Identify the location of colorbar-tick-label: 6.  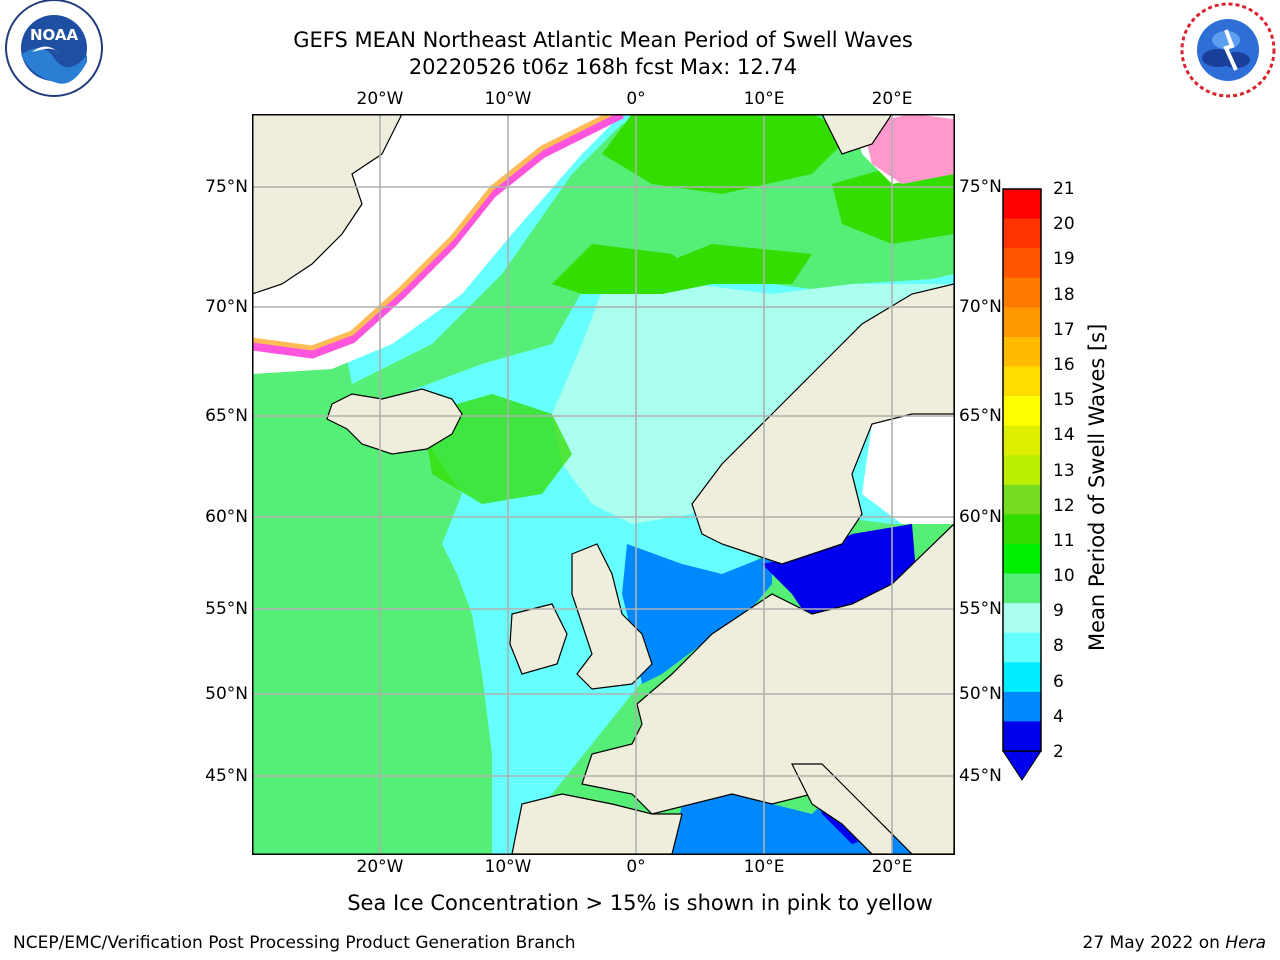
(1058, 681).